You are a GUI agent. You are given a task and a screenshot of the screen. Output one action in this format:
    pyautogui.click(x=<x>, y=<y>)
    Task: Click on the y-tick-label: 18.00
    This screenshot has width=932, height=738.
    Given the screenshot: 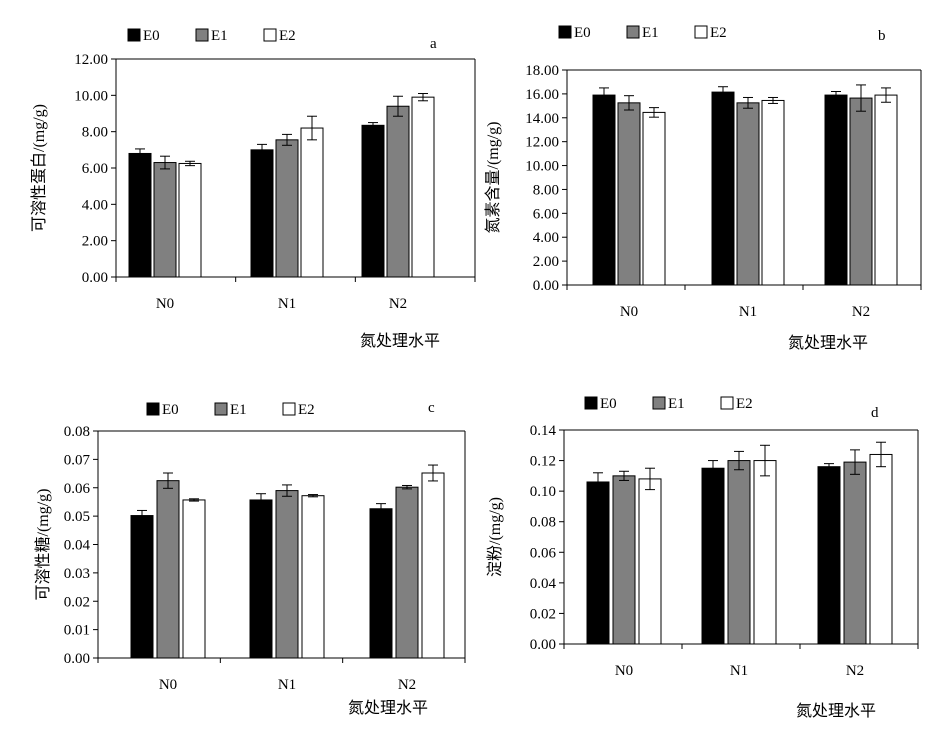 What is the action you would take?
    pyautogui.click(x=542, y=71)
    